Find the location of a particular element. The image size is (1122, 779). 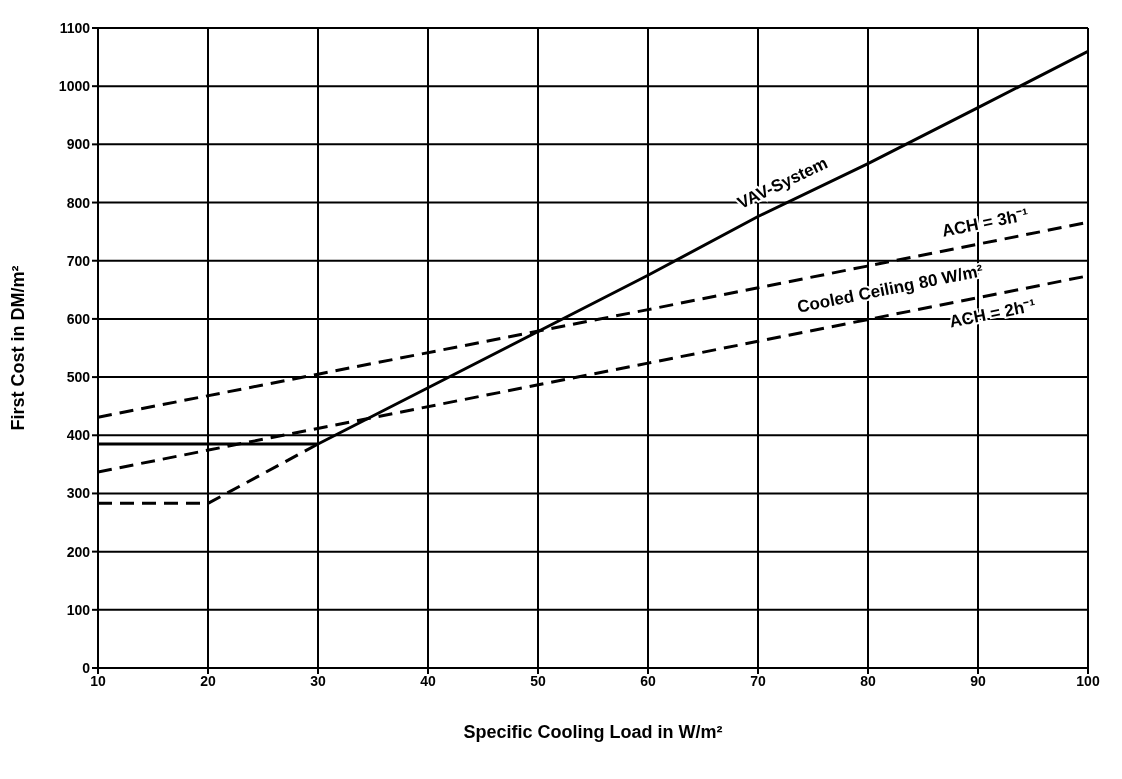

y-tick-label: 900 is located at coordinates (78, 144).